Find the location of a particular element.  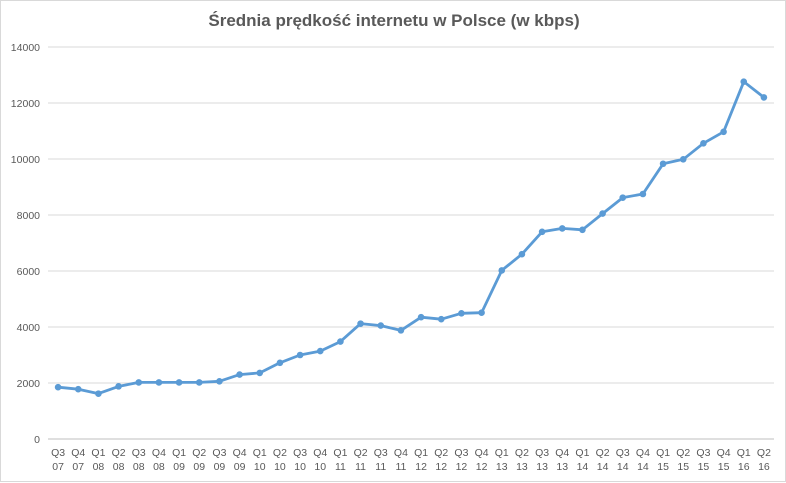

y-tick-label: 8000 is located at coordinates (29, 216).